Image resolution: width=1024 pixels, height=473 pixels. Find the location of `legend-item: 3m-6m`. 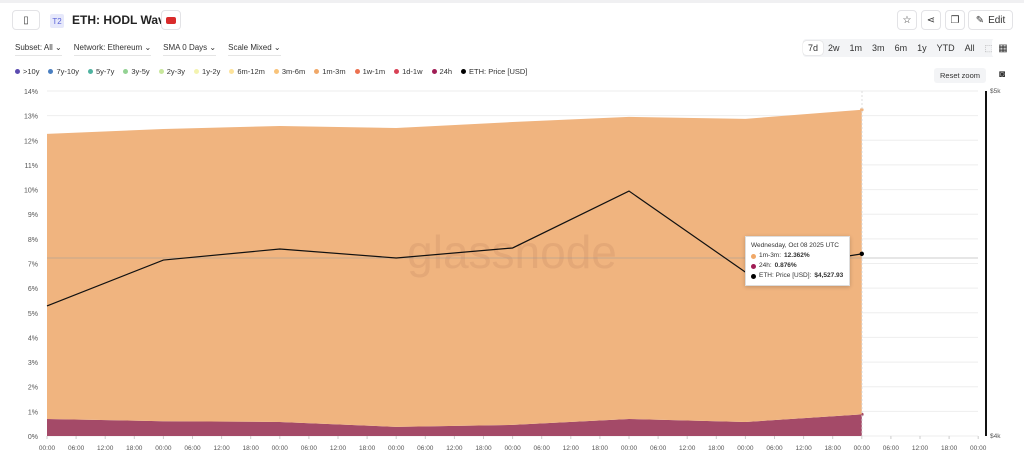

legend-item: 3m-6m is located at coordinates (289, 71).